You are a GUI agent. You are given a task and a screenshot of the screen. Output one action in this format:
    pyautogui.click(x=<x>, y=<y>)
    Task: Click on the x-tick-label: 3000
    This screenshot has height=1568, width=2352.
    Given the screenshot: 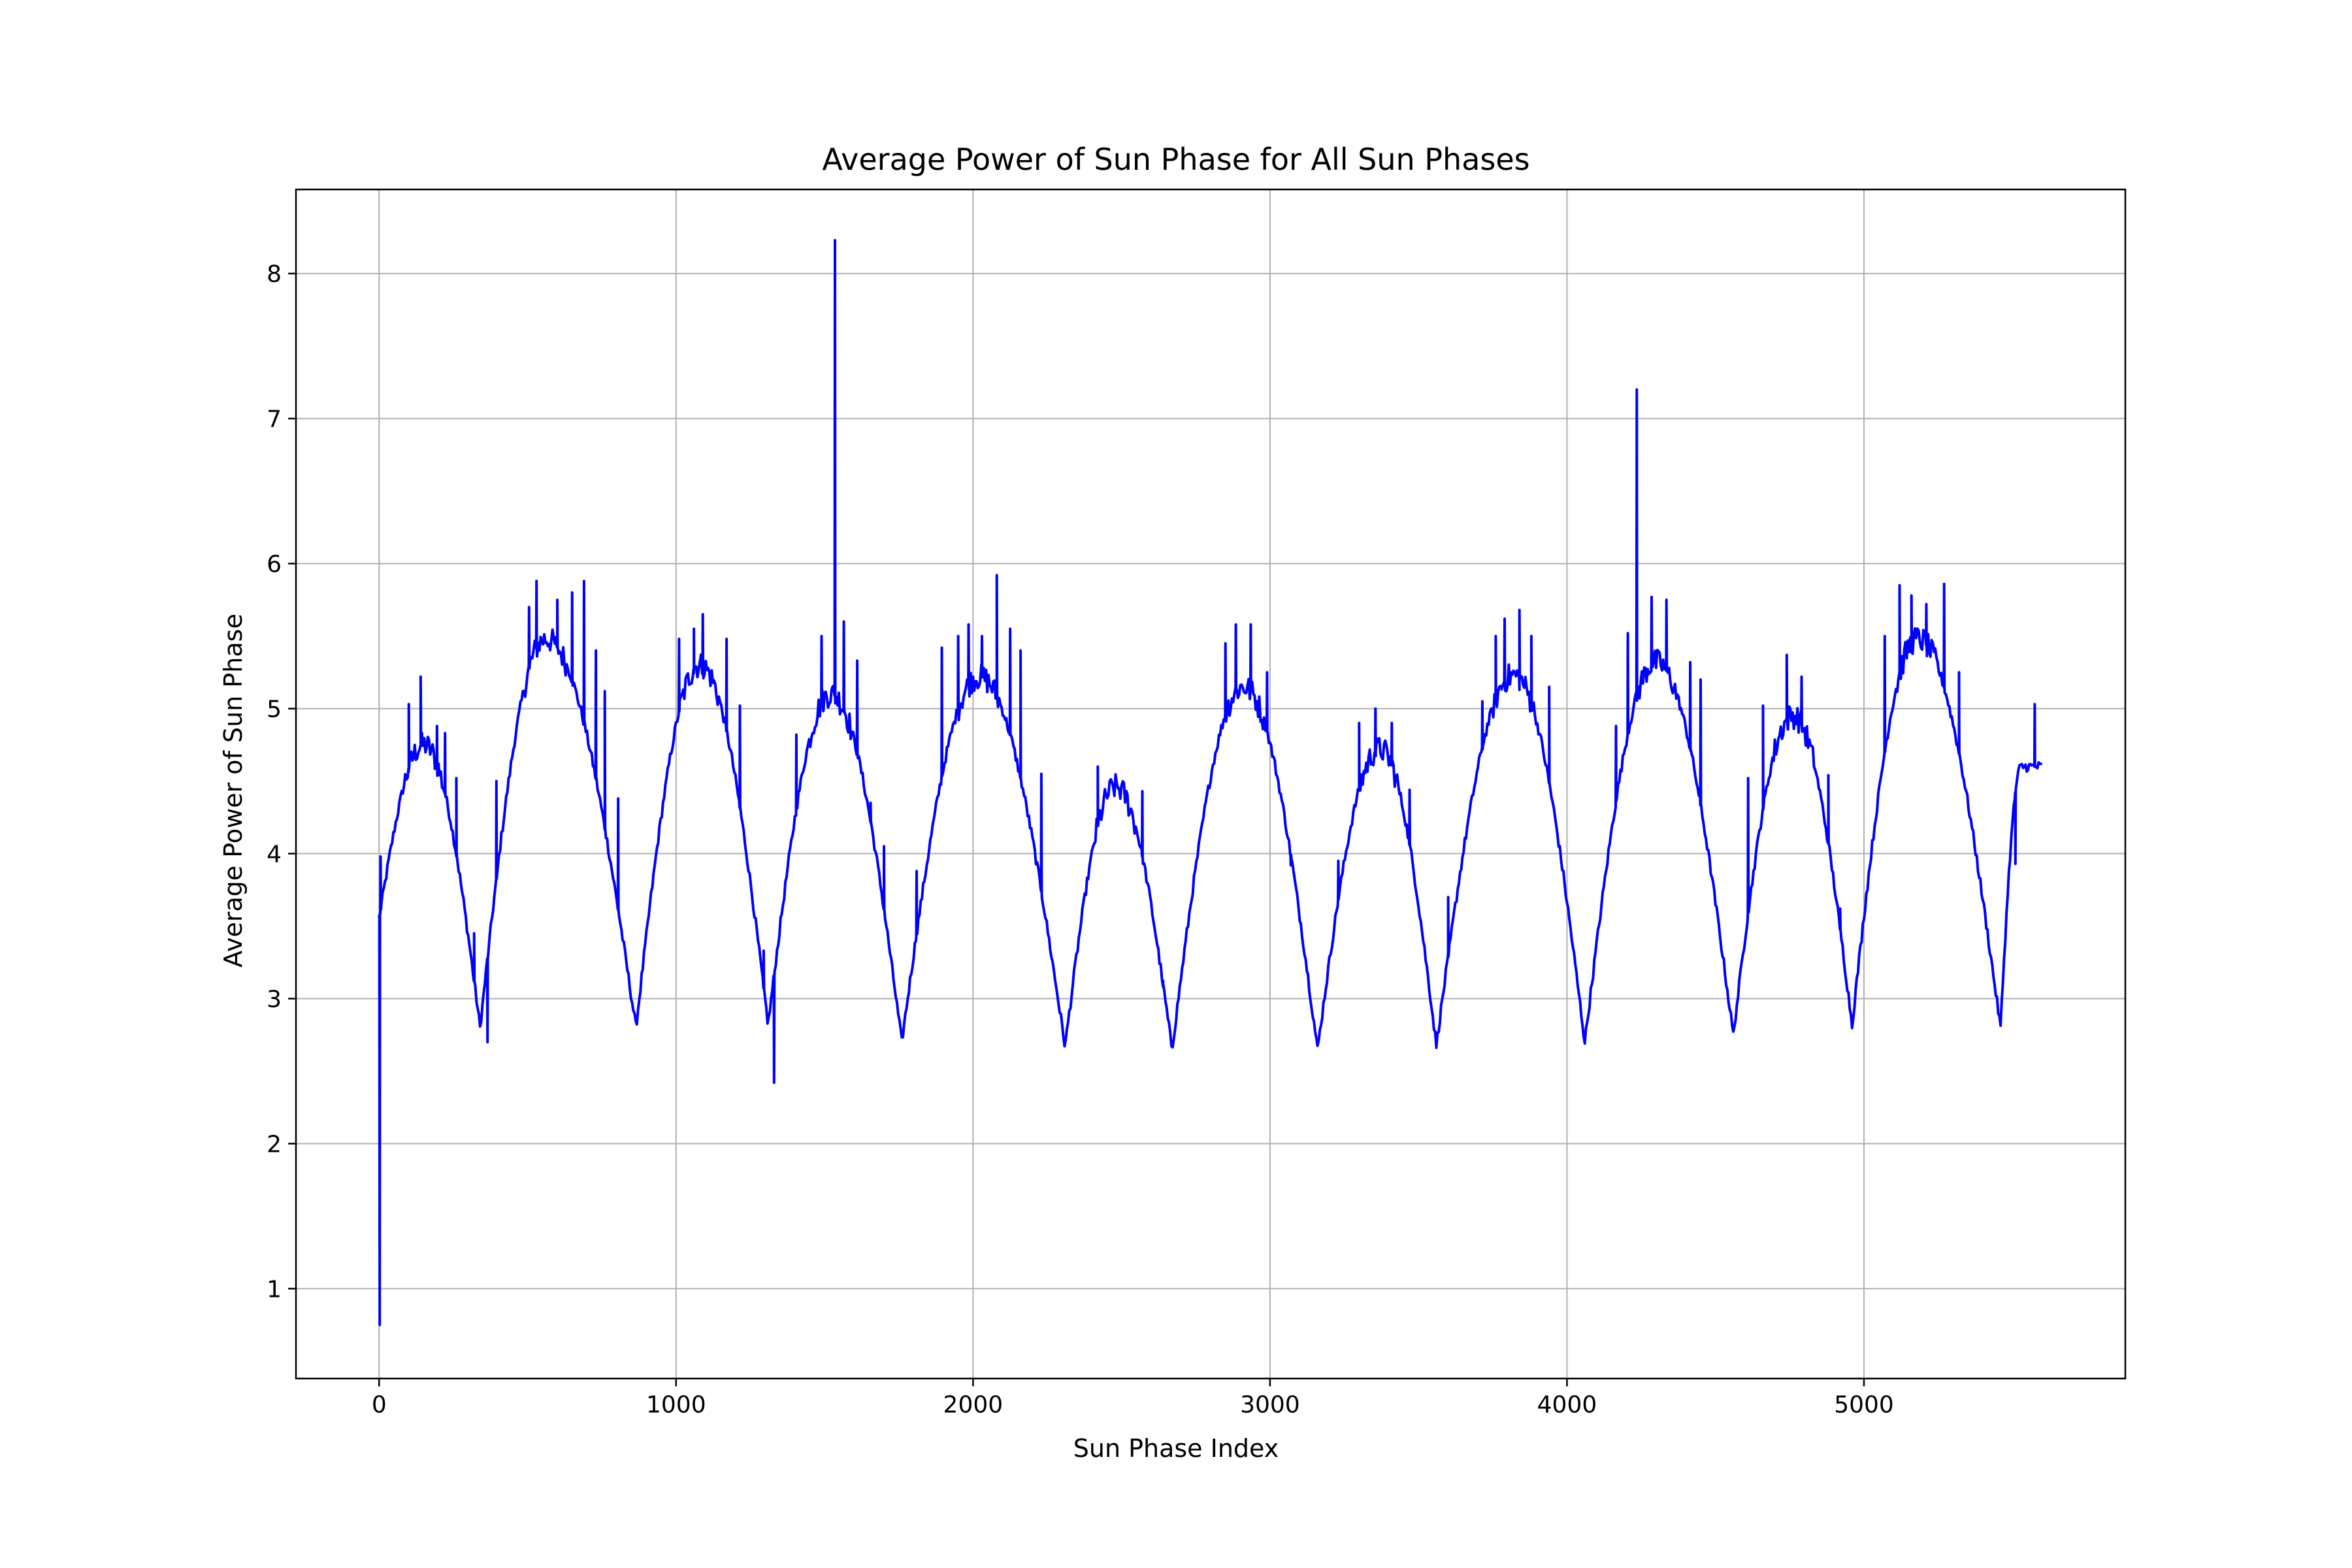 What is the action you would take?
    pyautogui.click(x=1270, y=1405)
    